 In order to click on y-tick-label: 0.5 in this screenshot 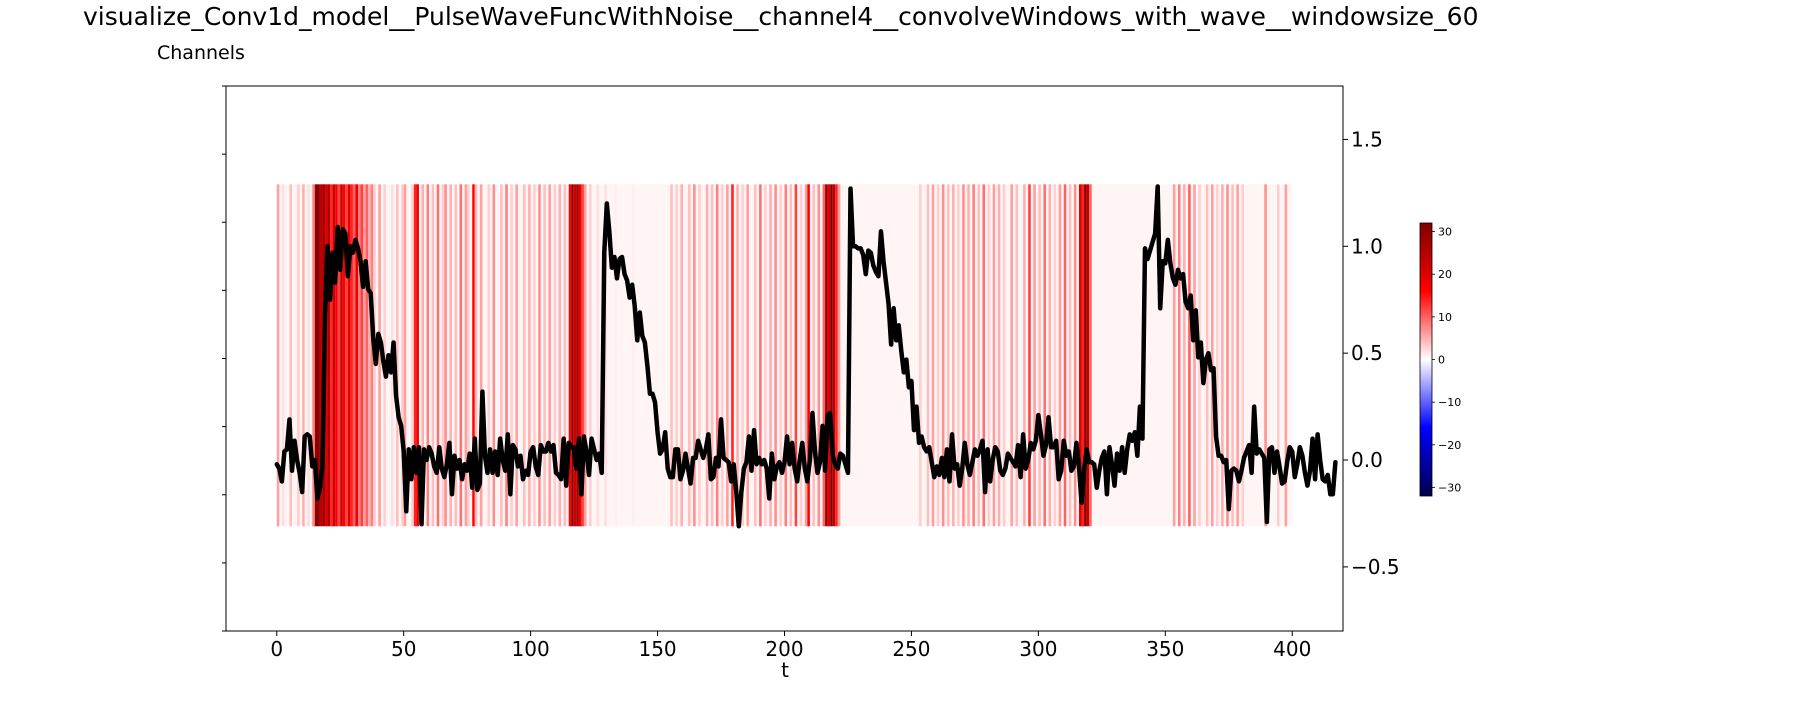, I will do `click(1367, 353)`.